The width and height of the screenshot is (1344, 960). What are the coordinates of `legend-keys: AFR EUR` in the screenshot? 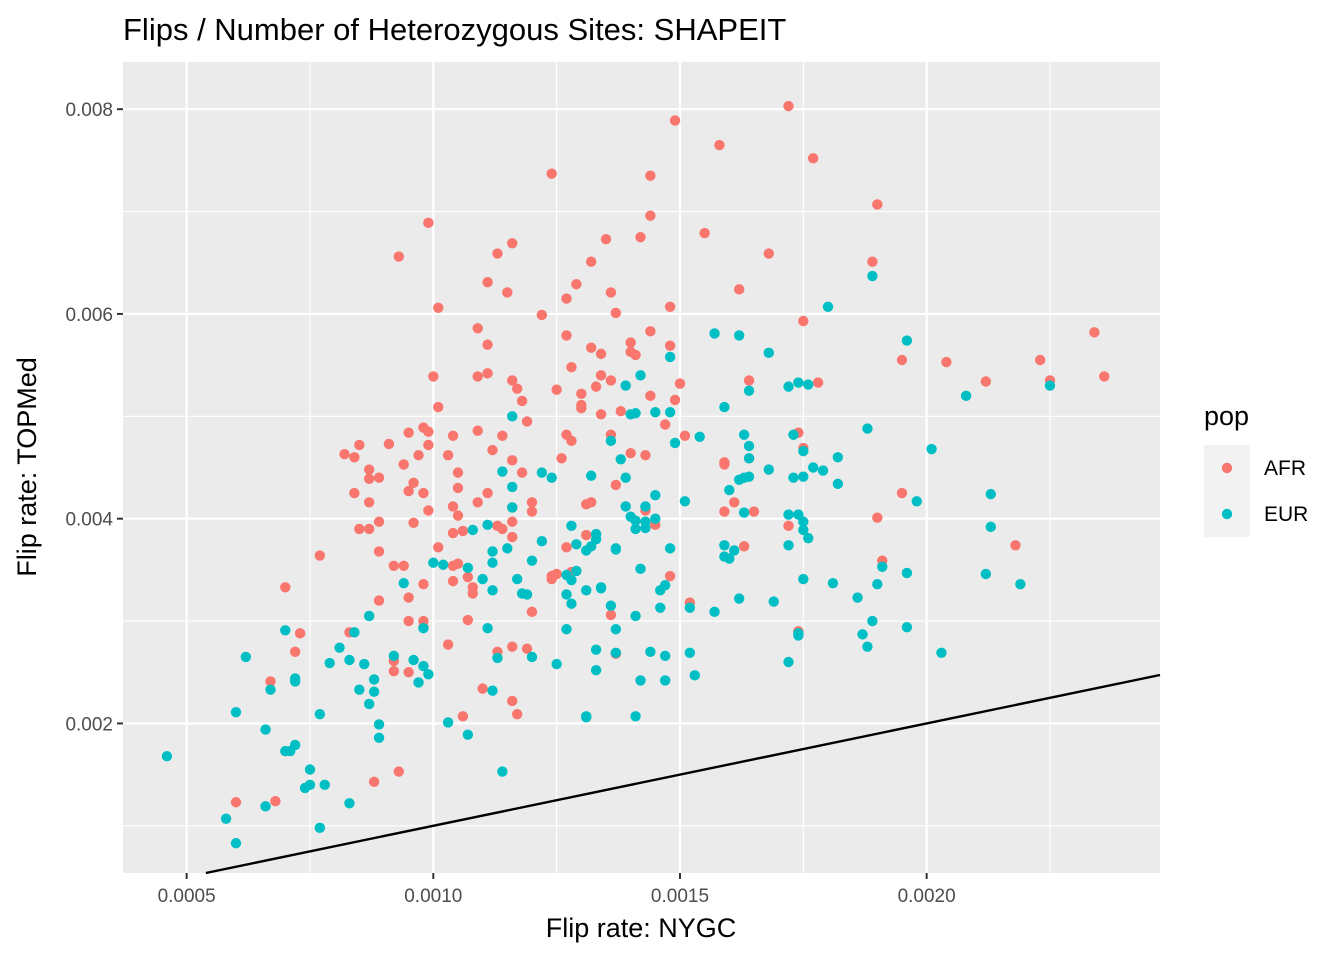 It's located at (1256, 491).